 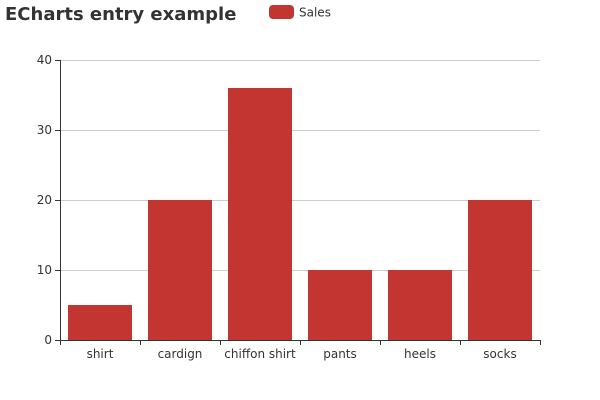 I want to click on chart-title: ECharts entry example, so click(x=120, y=14).